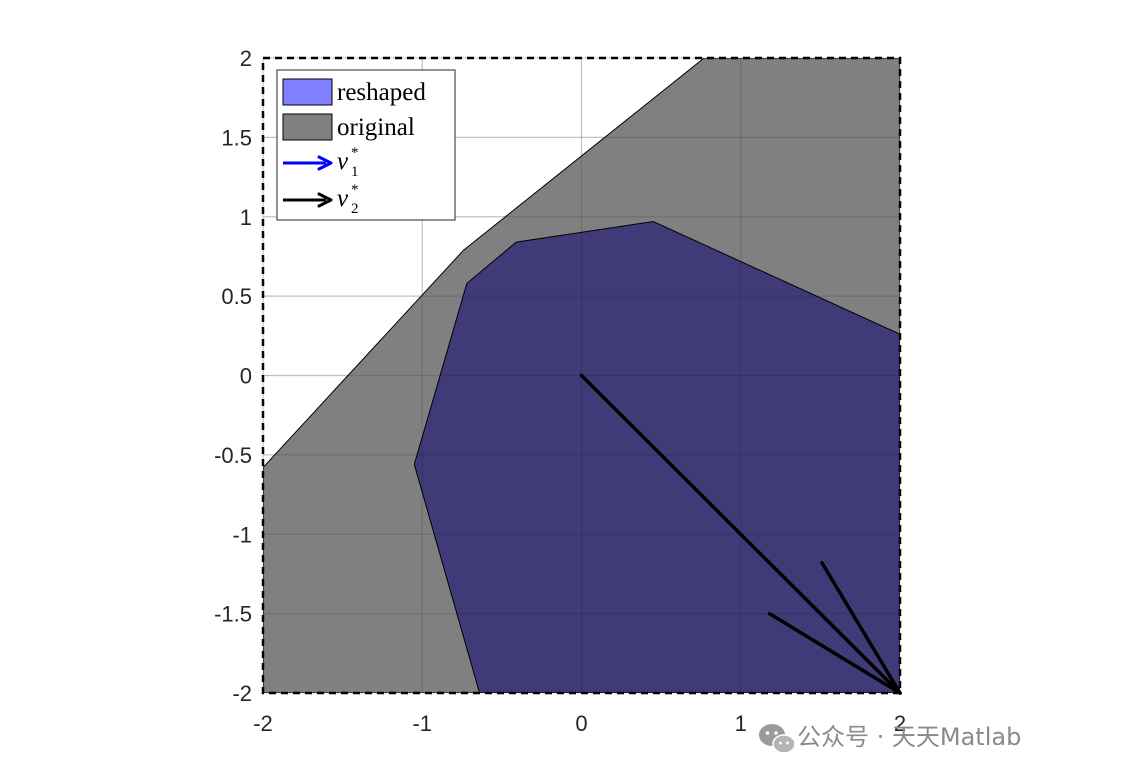 This screenshot has width=1124, height=780. What do you see at coordinates (422, 723) in the screenshot?
I see `x-tick-label: -1` at bounding box center [422, 723].